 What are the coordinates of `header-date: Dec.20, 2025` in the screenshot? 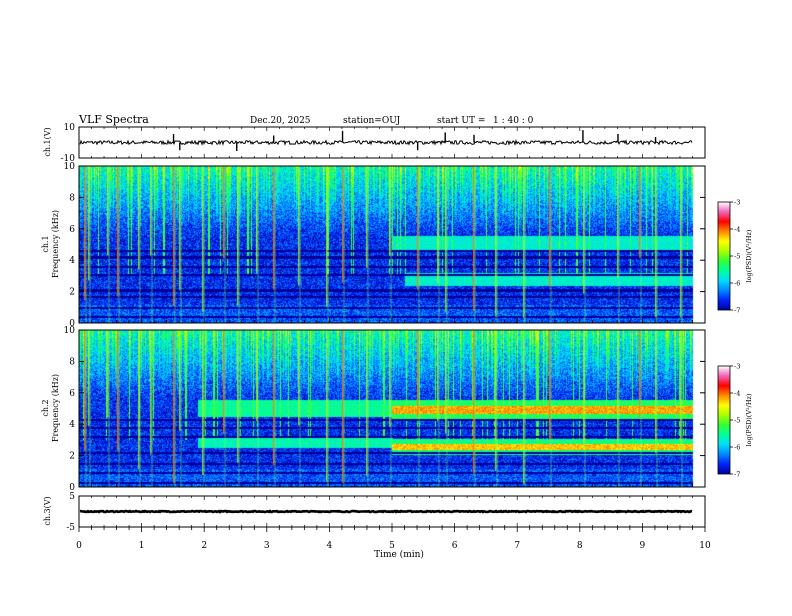 It's located at (280, 121).